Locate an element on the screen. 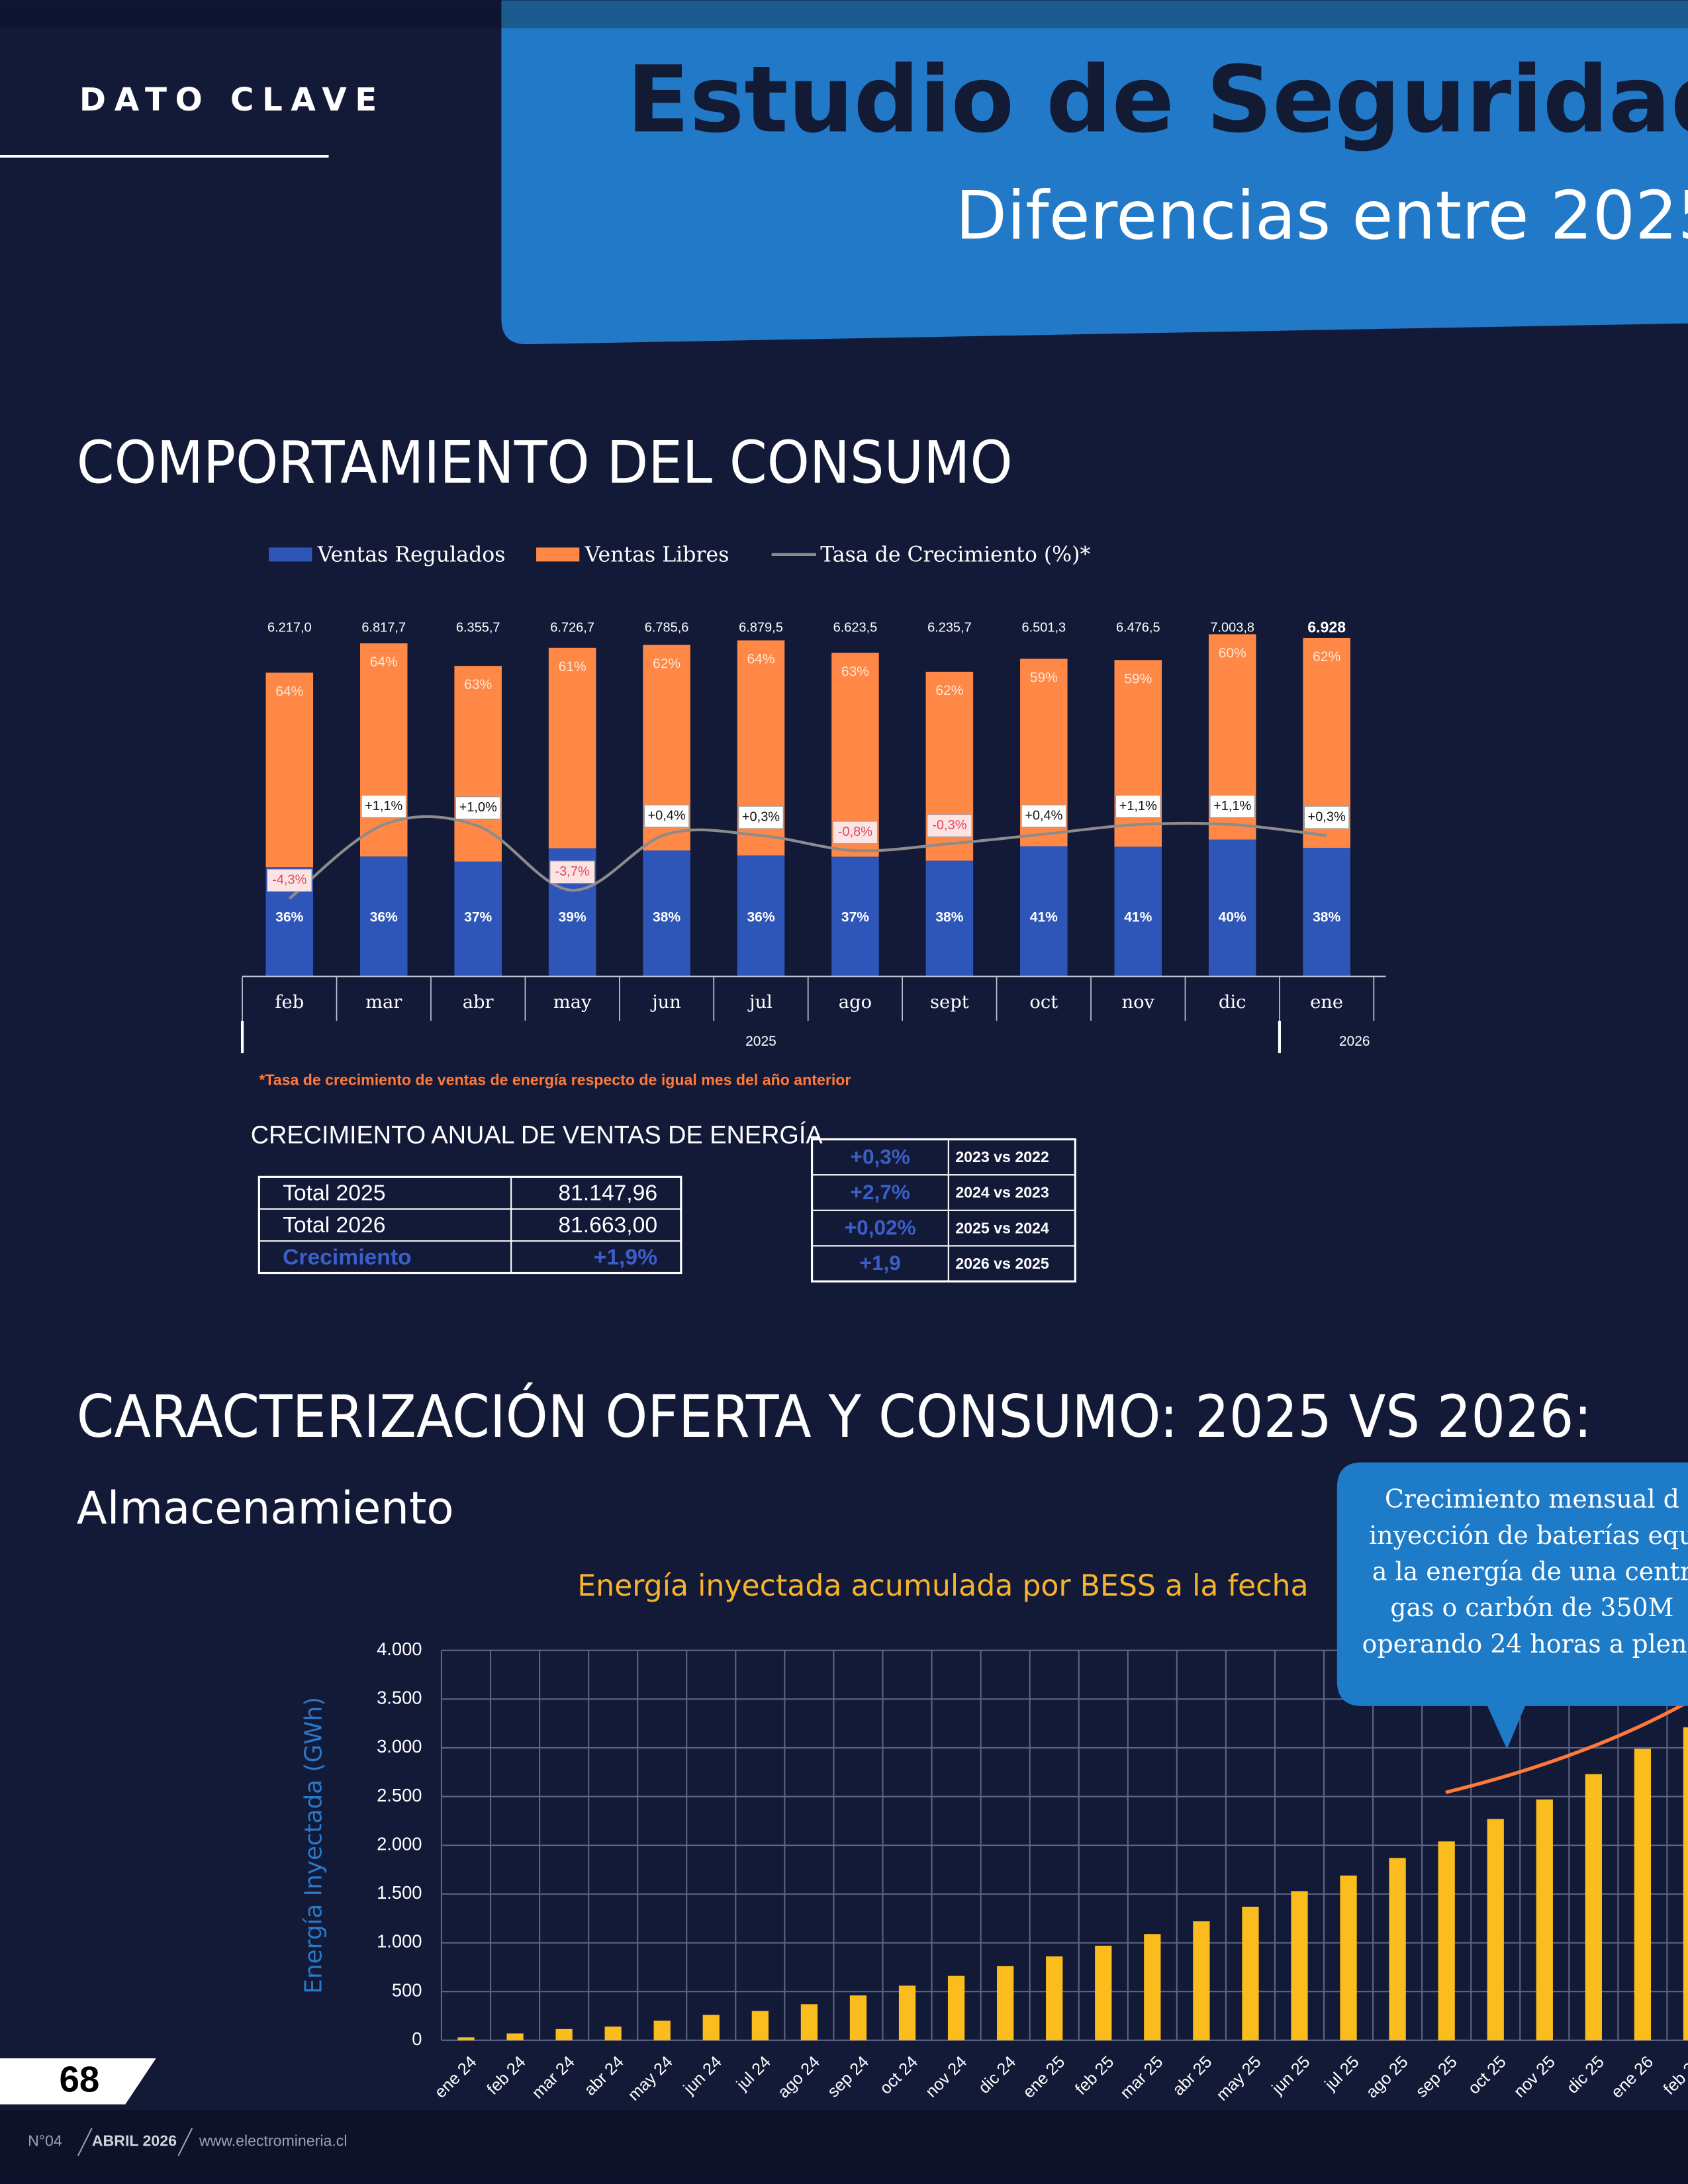 The height and width of the screenshot is (2184, 1688). legend-label: Ventas Libres is located at coordinates (657, 555).